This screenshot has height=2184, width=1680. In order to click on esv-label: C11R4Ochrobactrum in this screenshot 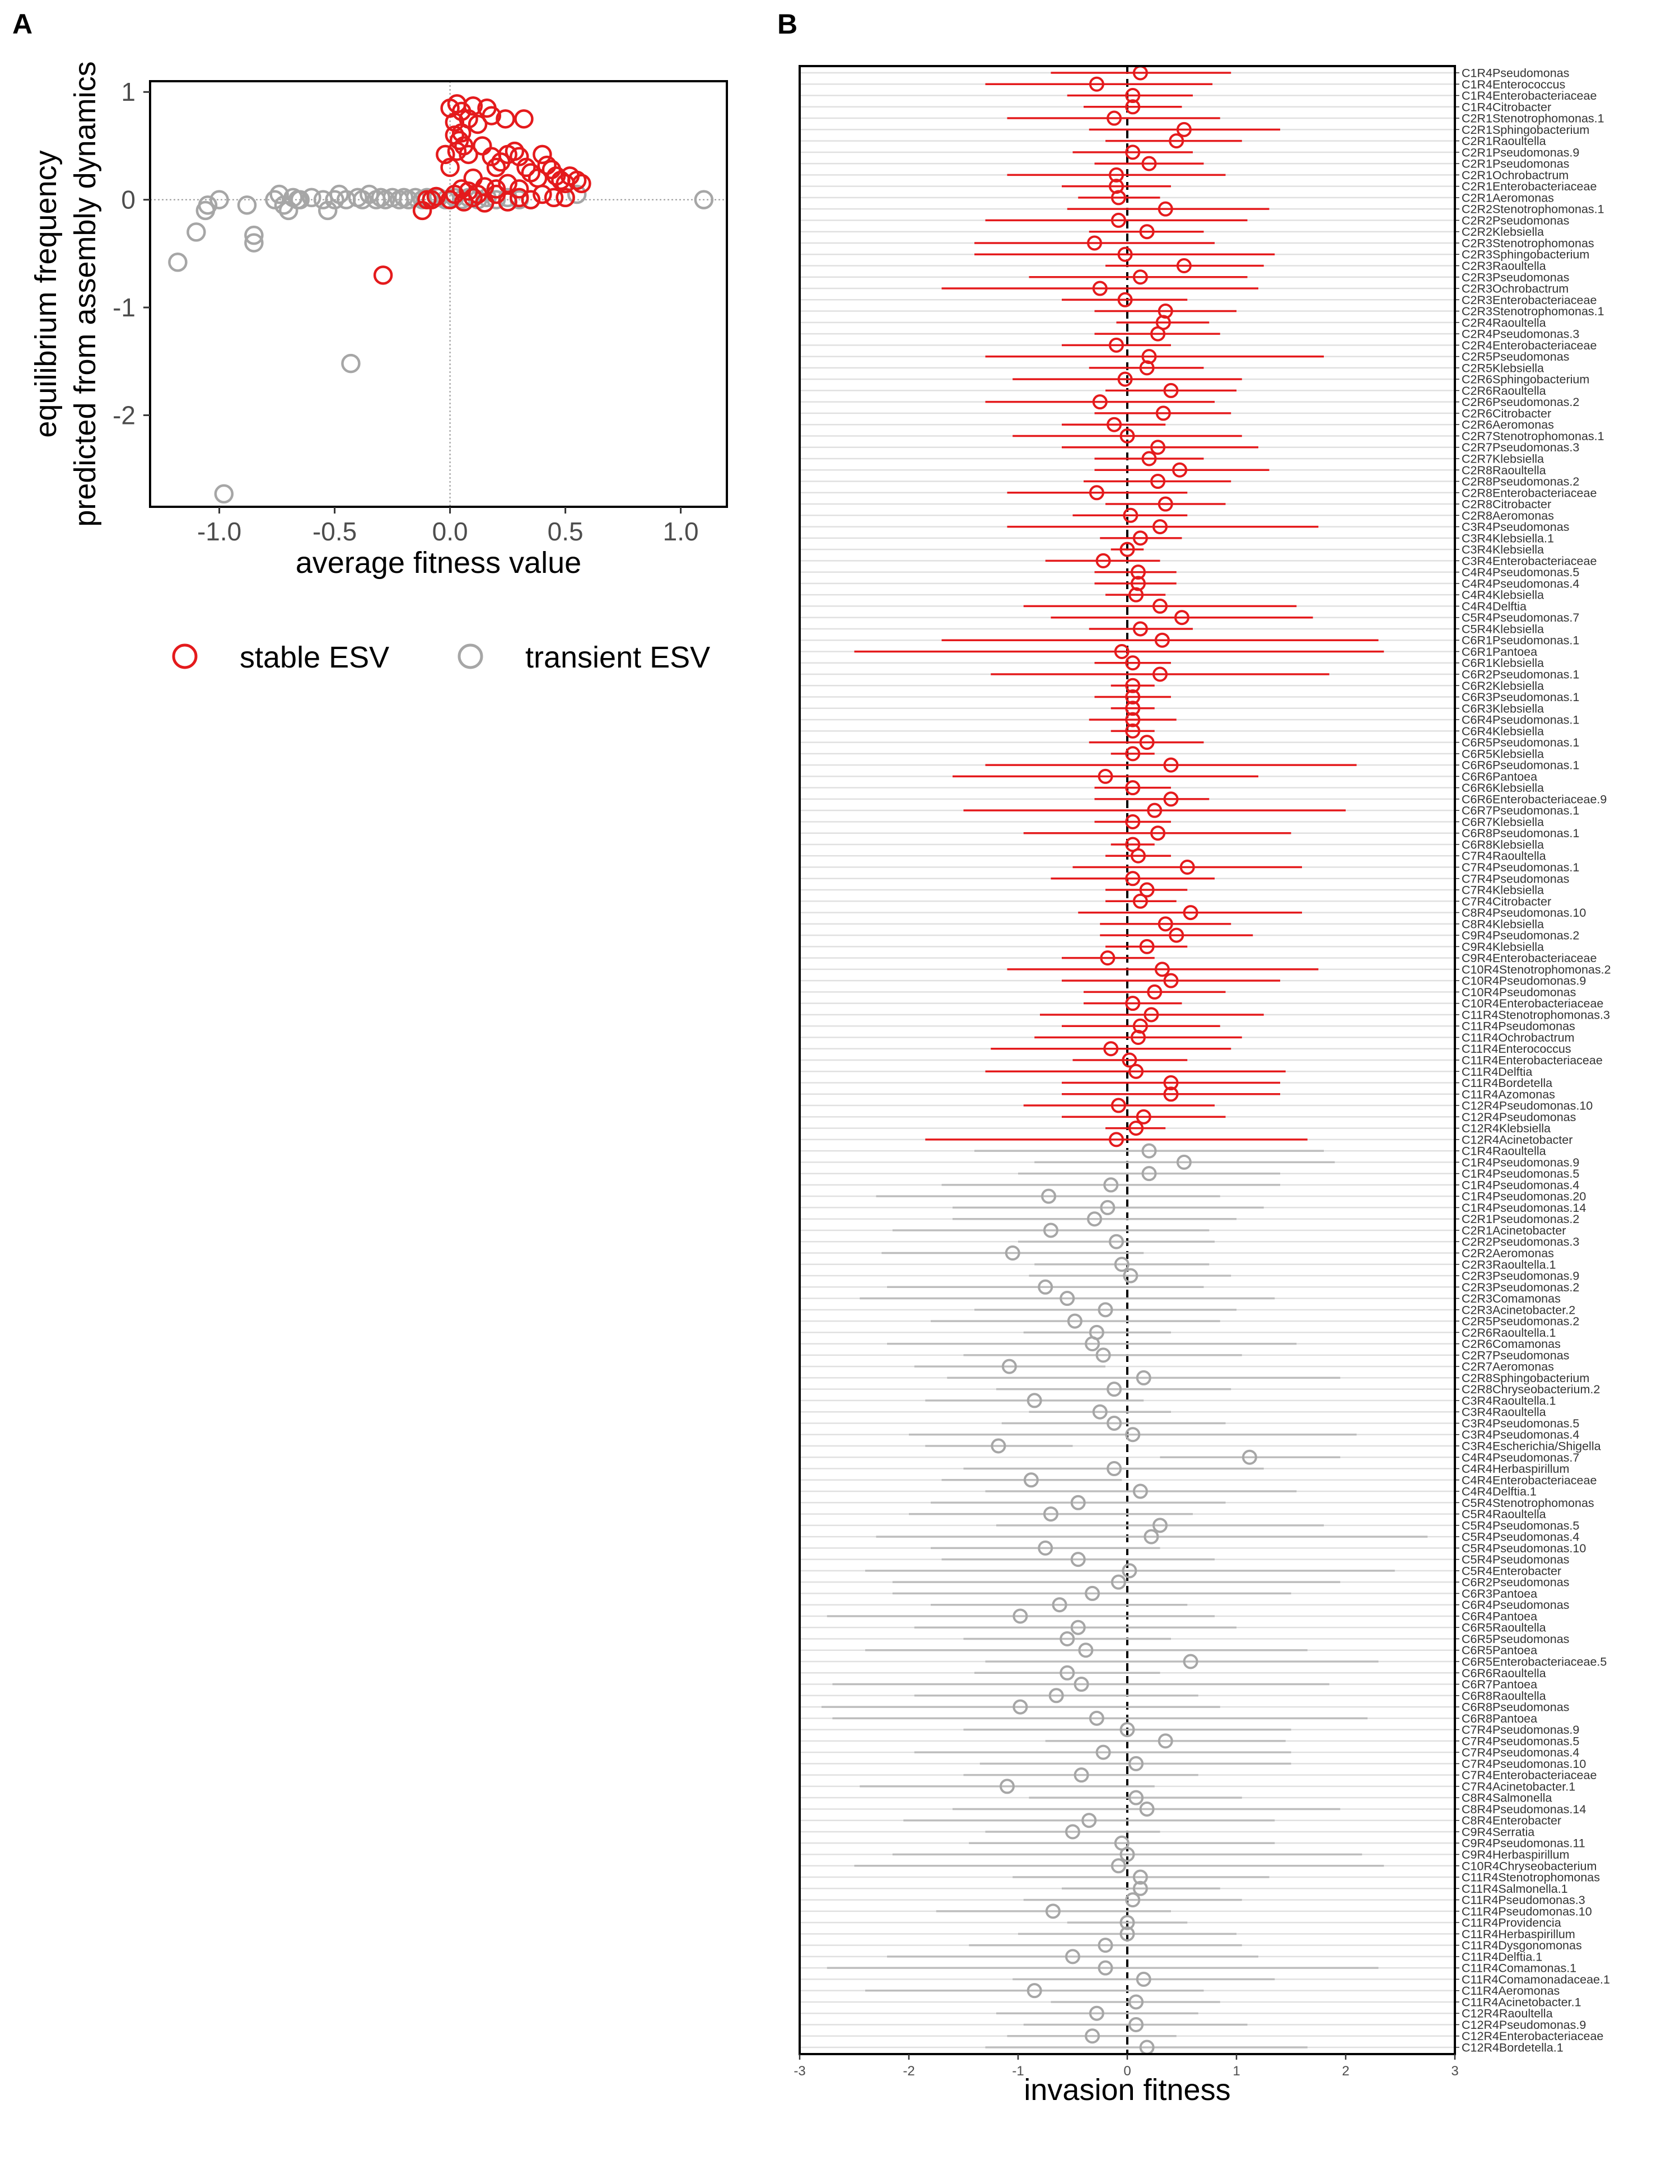, I will do `click(1519, 1038)`.